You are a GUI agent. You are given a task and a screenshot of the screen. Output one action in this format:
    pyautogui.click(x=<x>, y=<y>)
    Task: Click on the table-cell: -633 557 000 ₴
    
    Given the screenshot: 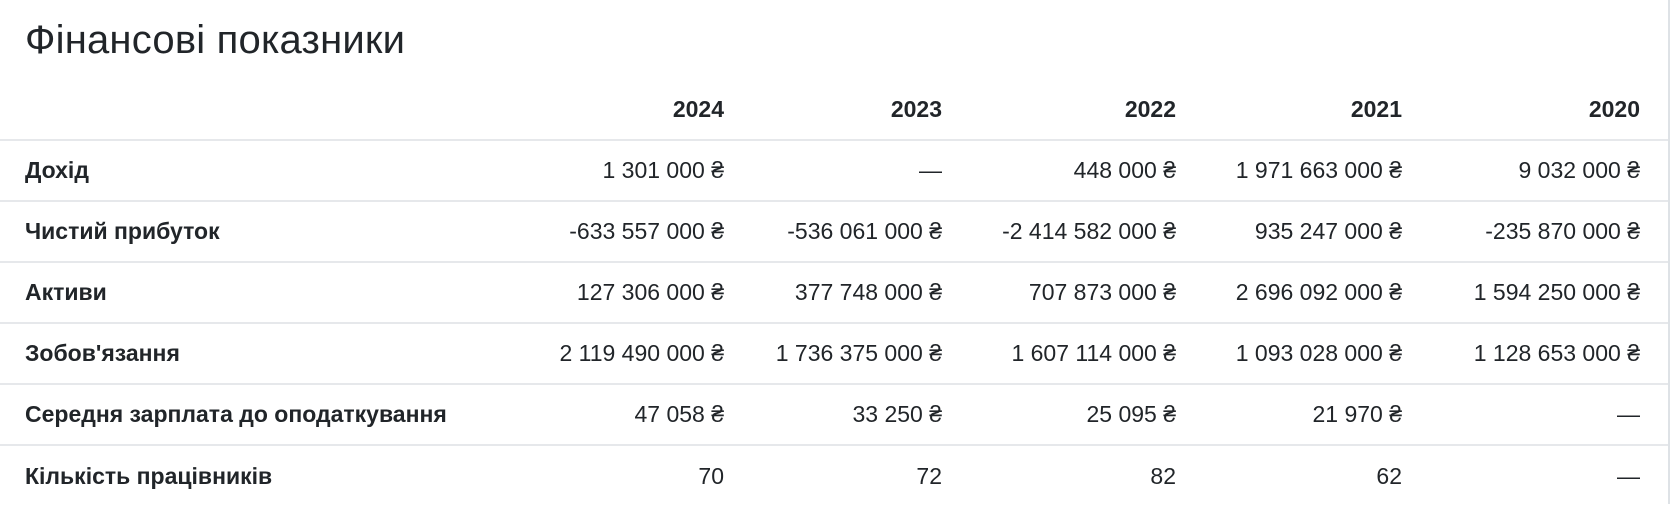 What is the action you would take?
    pyautogui.click(x=637, y=232)
    